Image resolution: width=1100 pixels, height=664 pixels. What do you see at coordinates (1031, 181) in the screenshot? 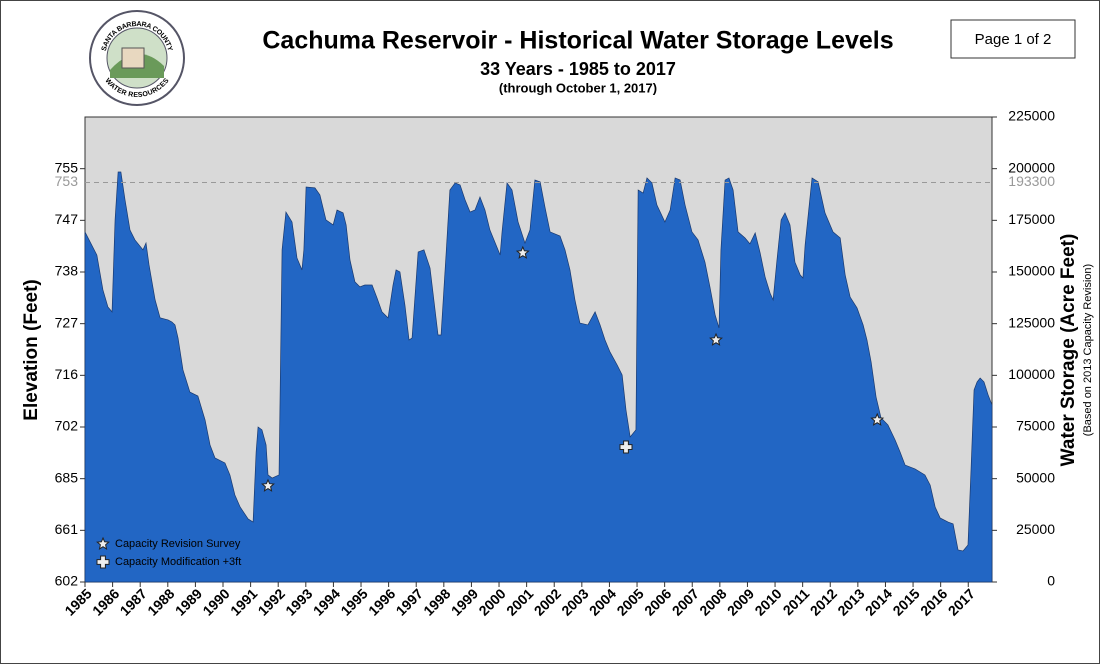
I see `reference-right-label: 193300` at bounding box center [1031, 181].